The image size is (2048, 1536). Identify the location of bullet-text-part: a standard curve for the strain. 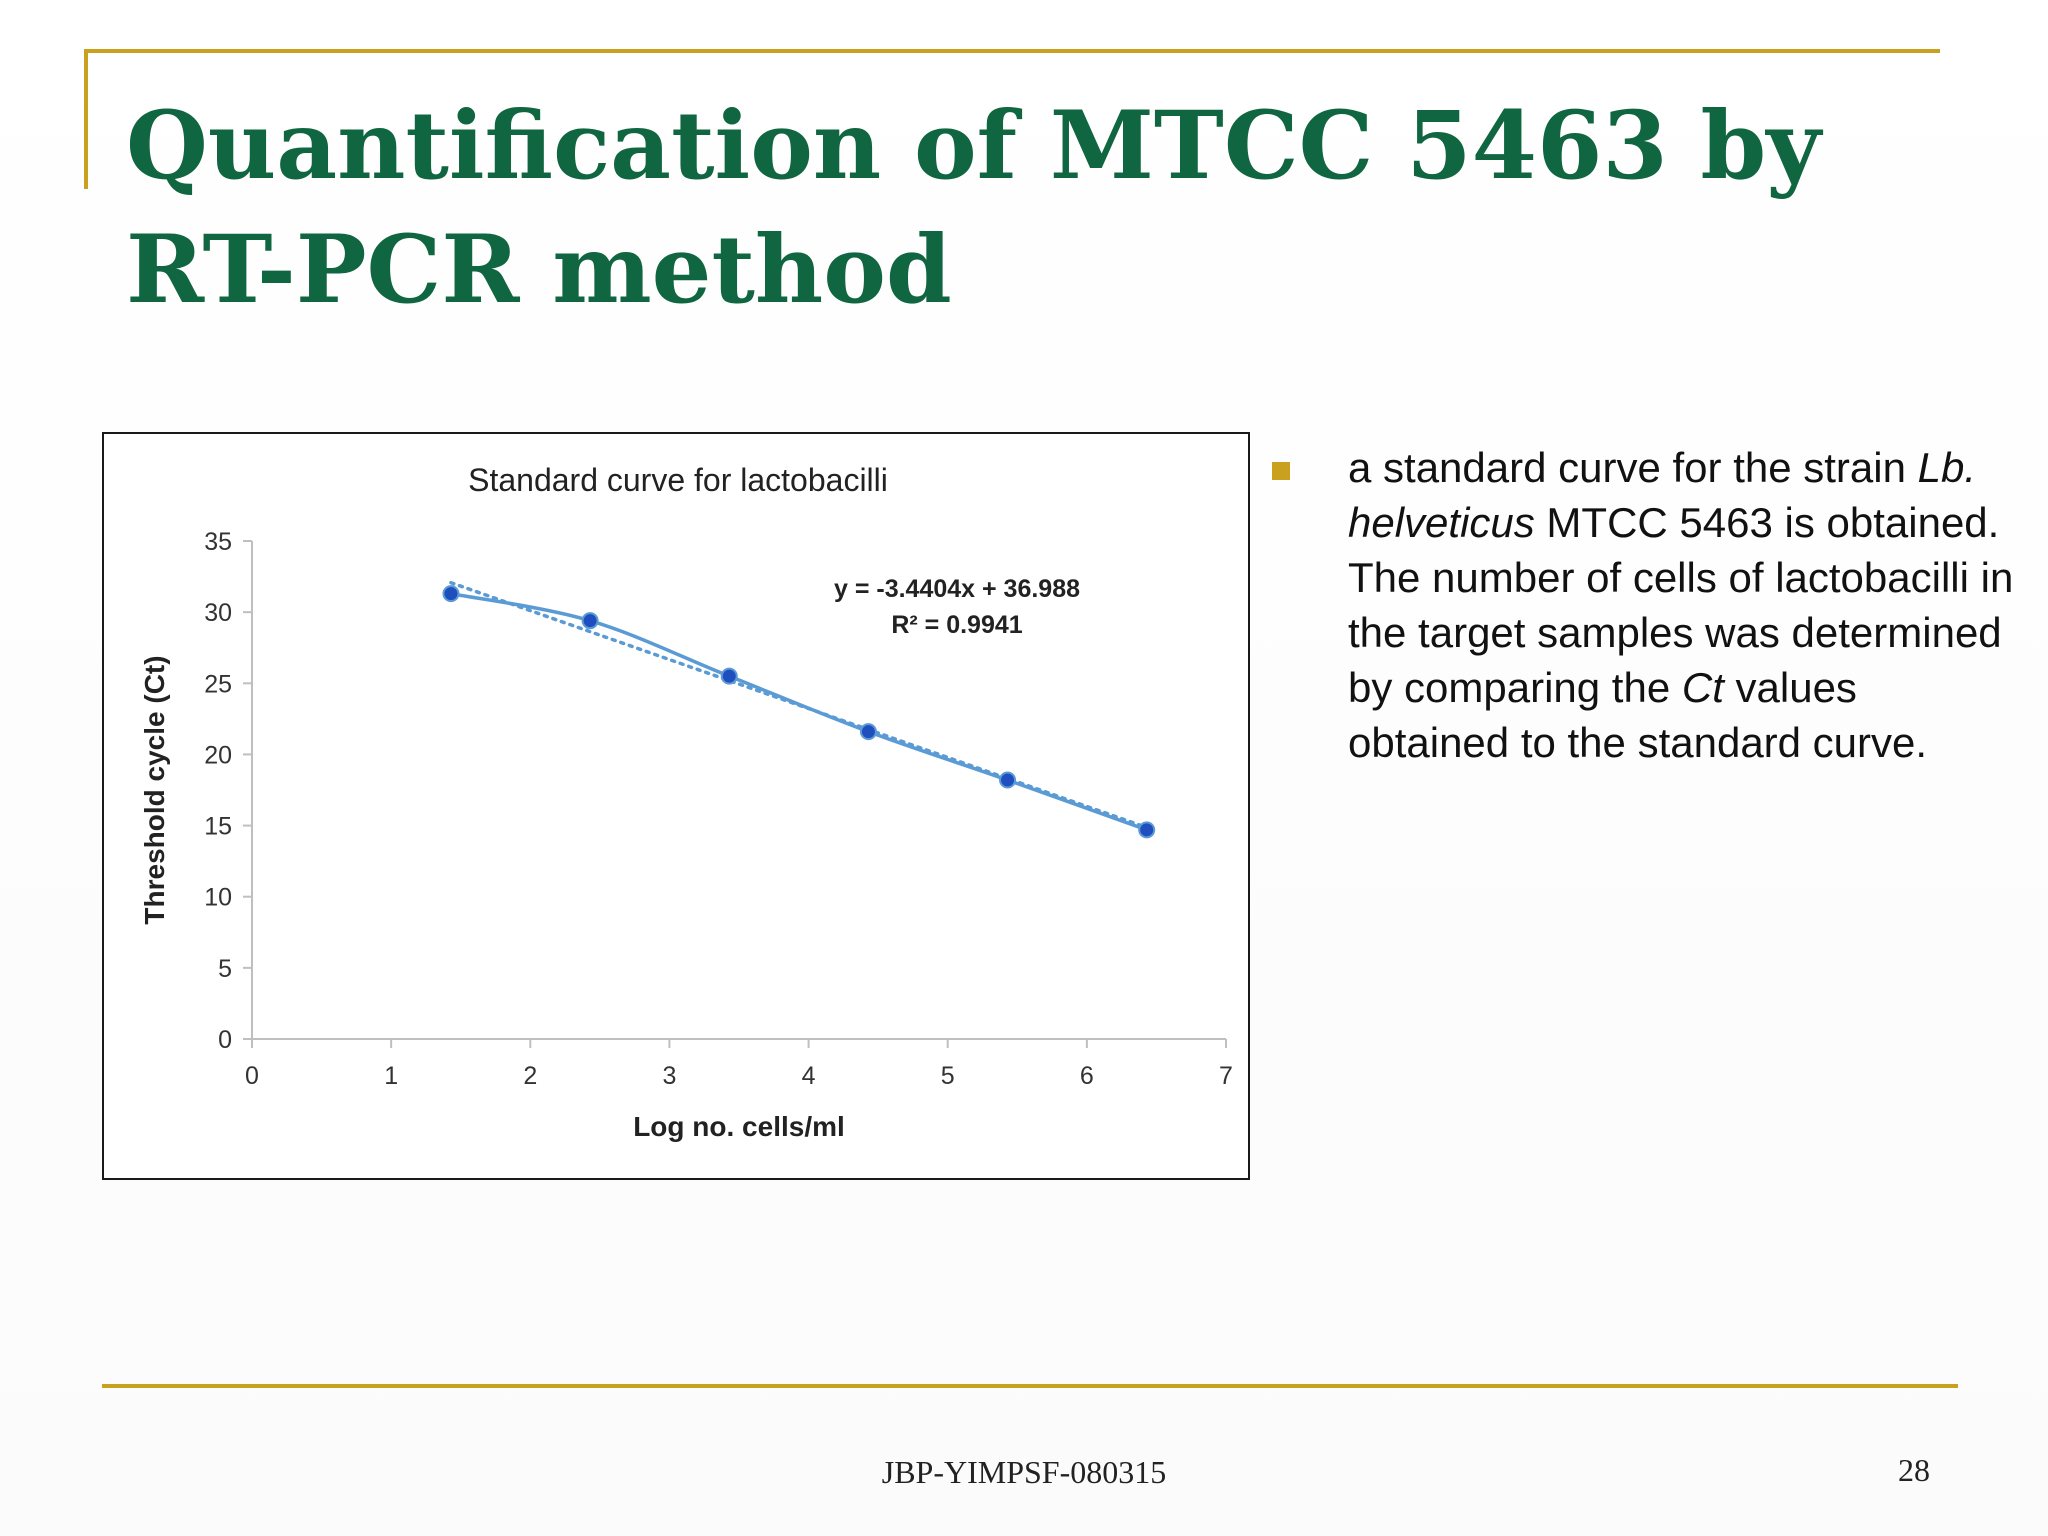
(1633, 467).